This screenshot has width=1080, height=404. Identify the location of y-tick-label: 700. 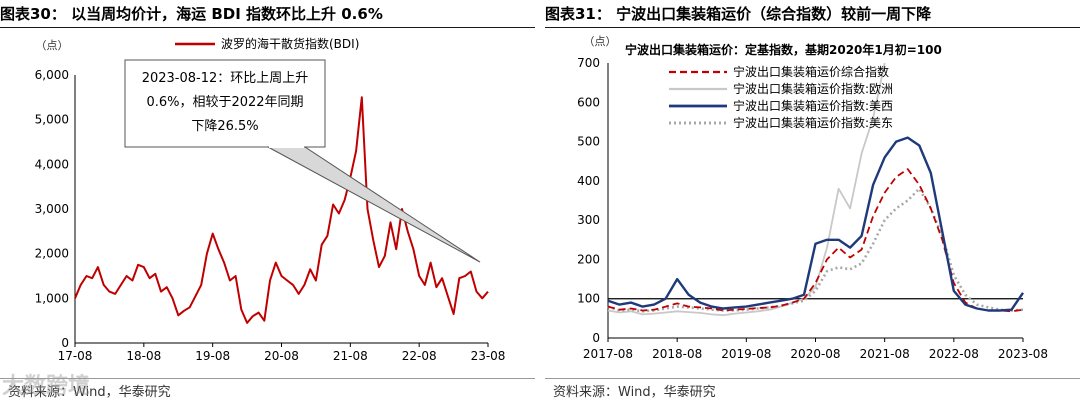
(588, 63).